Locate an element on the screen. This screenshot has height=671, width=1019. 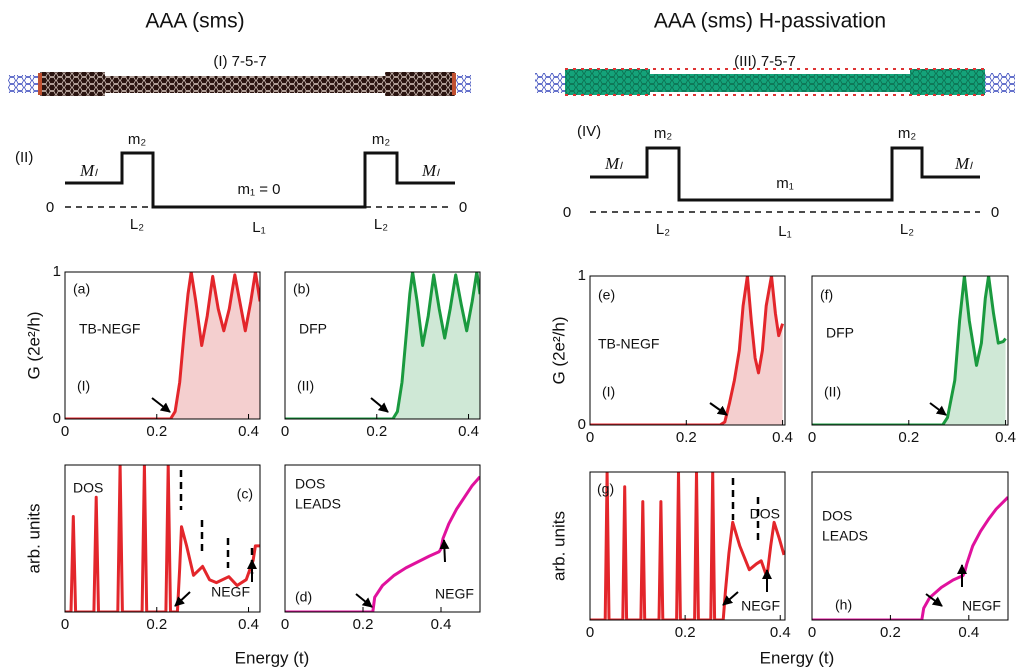
title: AAA (sms) is located at coordinates (194, 21).